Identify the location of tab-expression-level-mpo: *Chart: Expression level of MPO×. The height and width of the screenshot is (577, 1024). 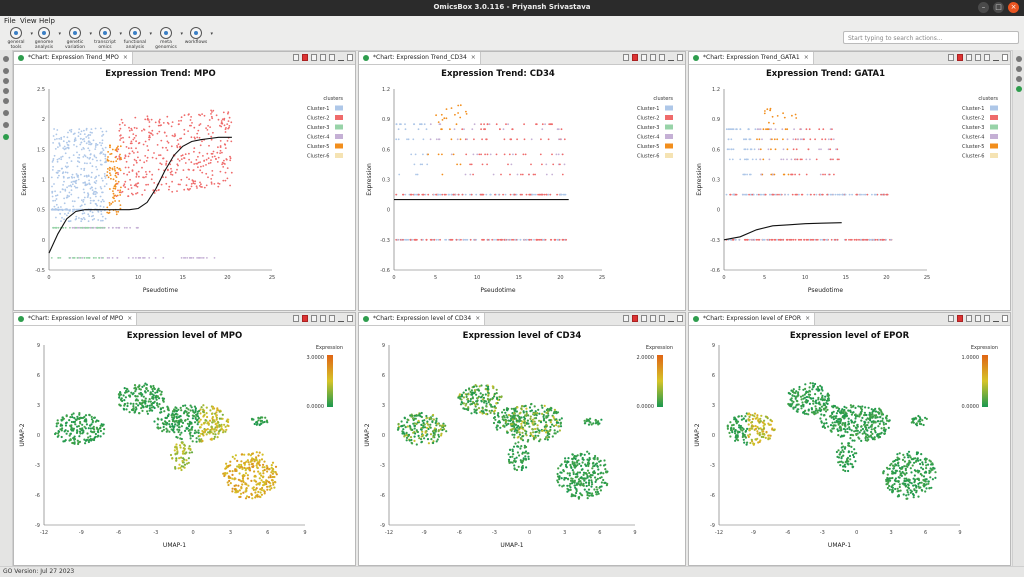
(75, 319).